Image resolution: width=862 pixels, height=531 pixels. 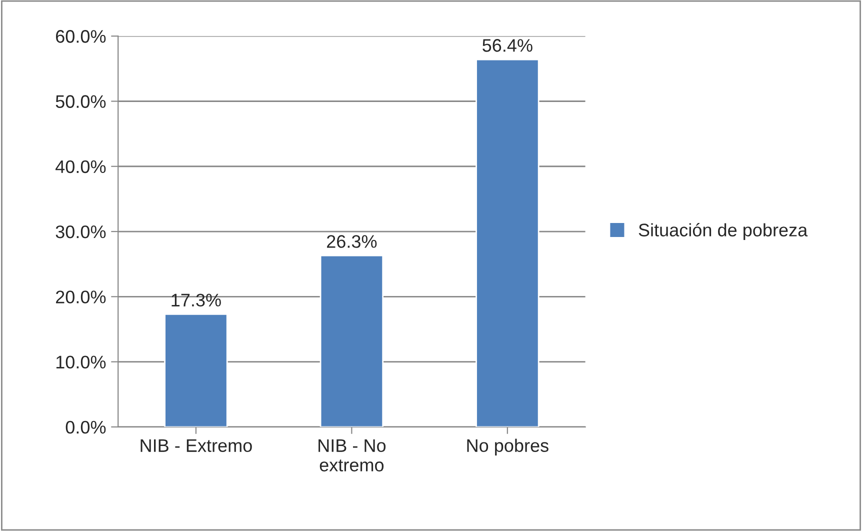 I want to click on y-tick-label: 30.0%, so click(x=81, y=231).